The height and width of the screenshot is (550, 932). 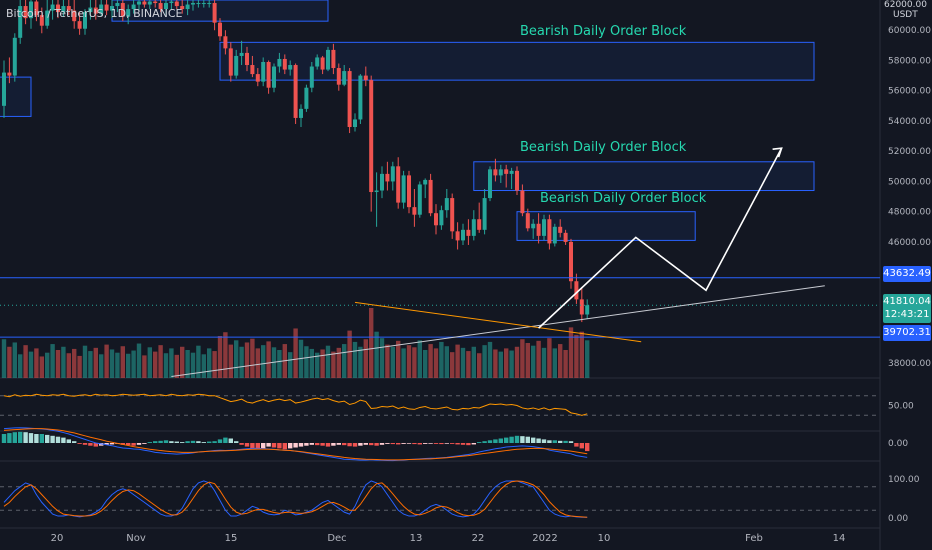 I want to click on time-axis: 20 Nov 15 Dec 13 22 2022 10 Feb 14, so click(x=448, y=538).